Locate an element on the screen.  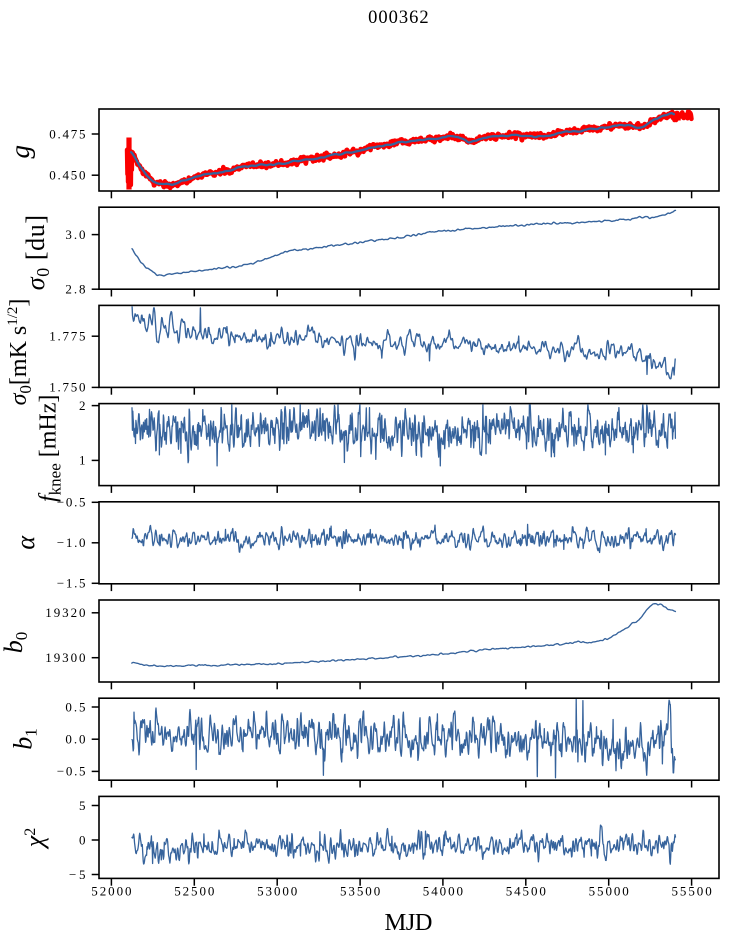
svg-text: 54000 is located at coordinates (443, 891).